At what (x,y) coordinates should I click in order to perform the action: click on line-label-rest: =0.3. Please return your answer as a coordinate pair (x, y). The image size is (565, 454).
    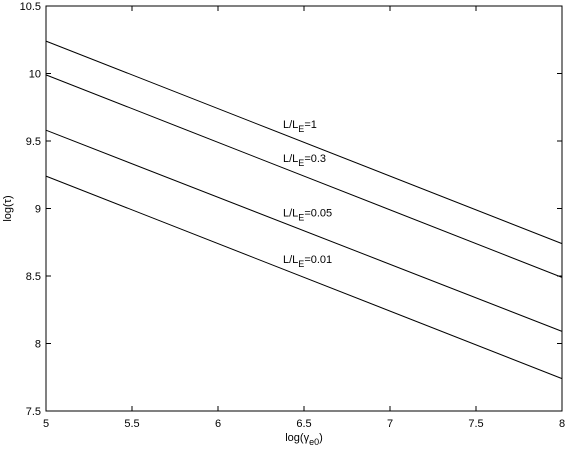
    Looking at the image, I should click on (315, 159).